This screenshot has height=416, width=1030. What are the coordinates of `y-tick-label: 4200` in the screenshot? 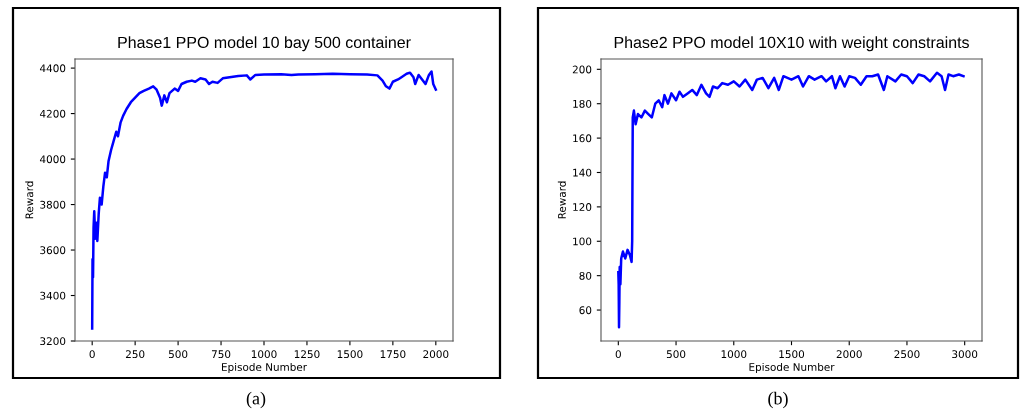 It's located at (52, 113).